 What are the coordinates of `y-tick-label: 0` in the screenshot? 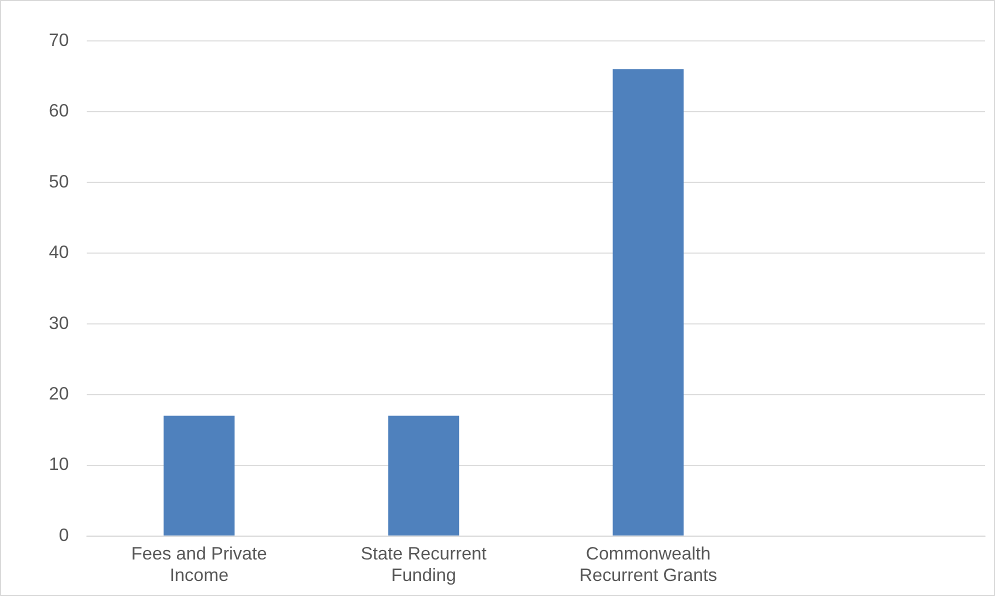 It's located at (63, 534).